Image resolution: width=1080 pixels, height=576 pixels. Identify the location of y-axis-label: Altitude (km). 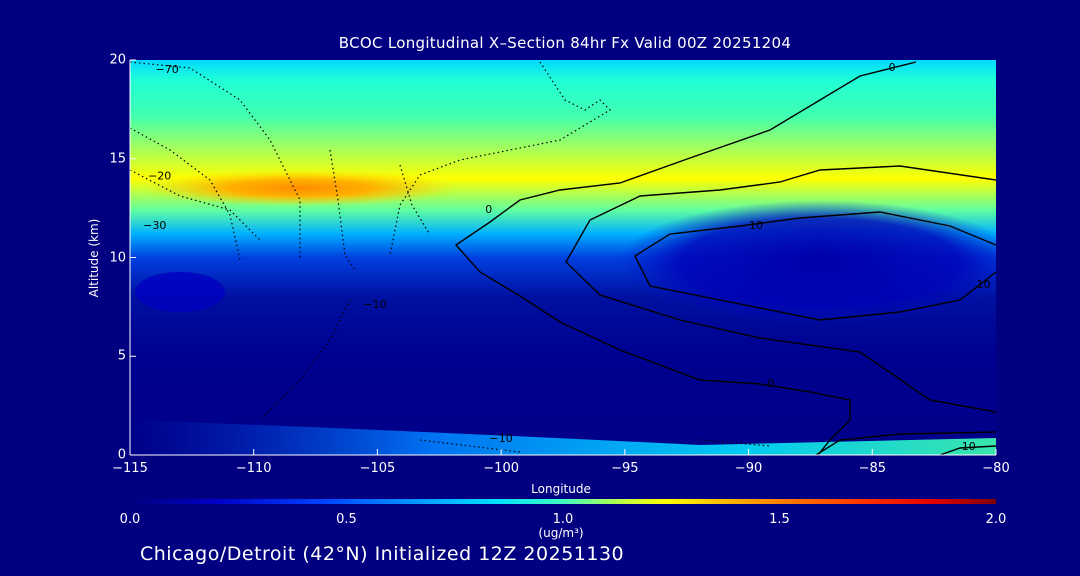
(94, 258).